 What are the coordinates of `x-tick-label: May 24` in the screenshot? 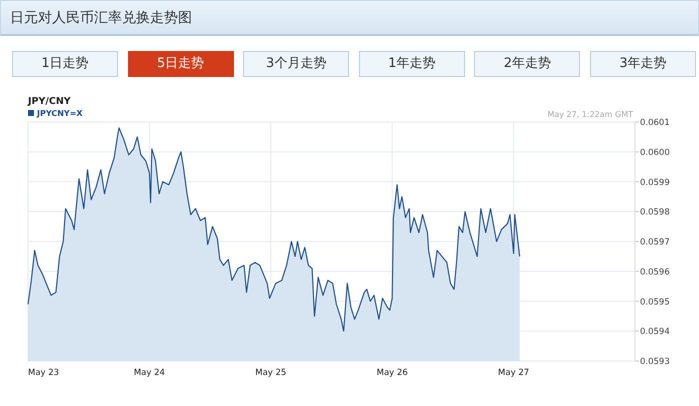 It's located at (149, 373).